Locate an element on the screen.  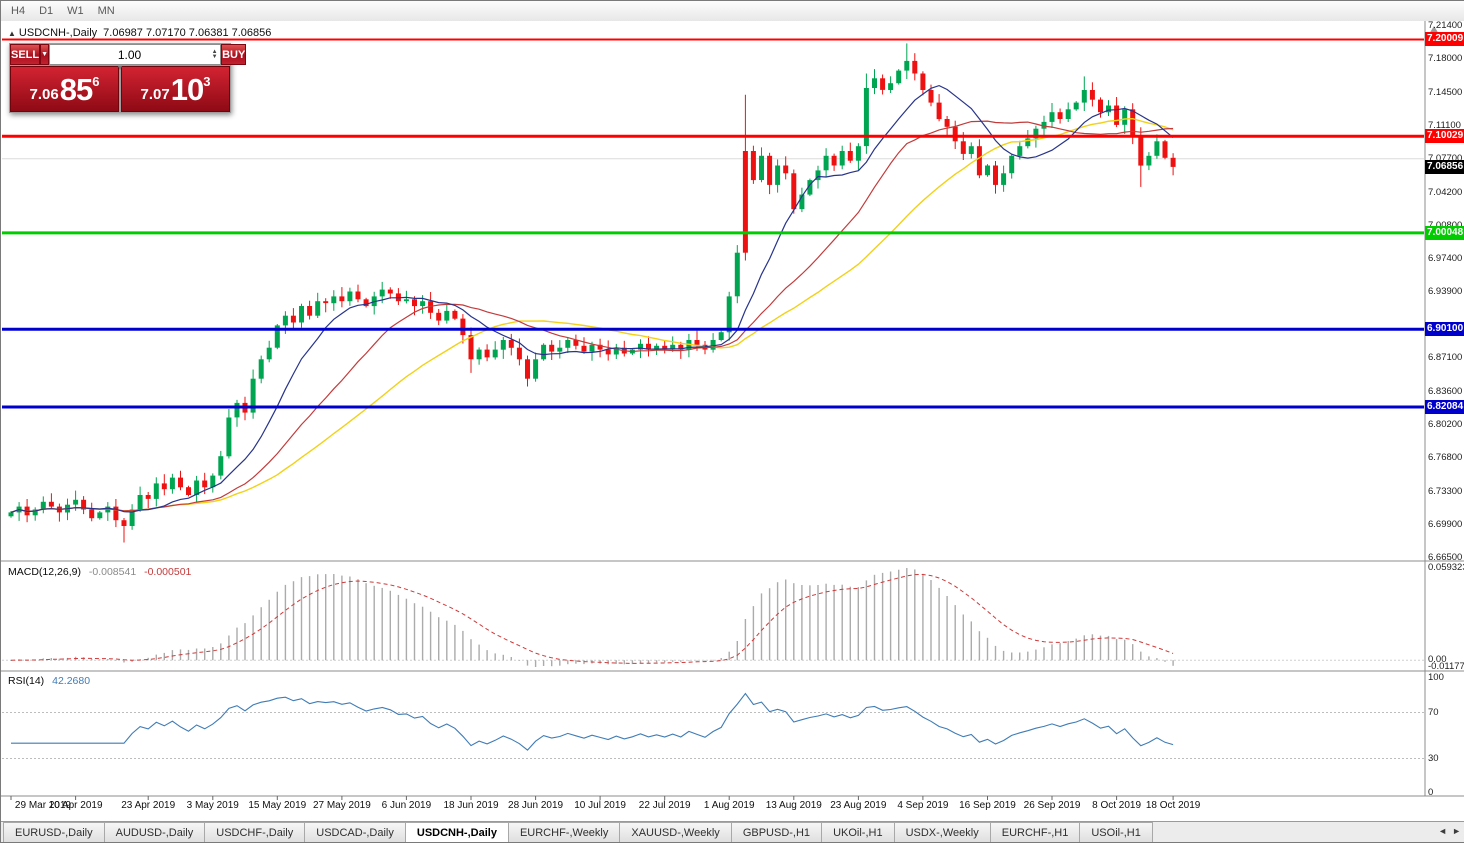
sell-price-main: 7.06 is located at coordinates (44, 94).